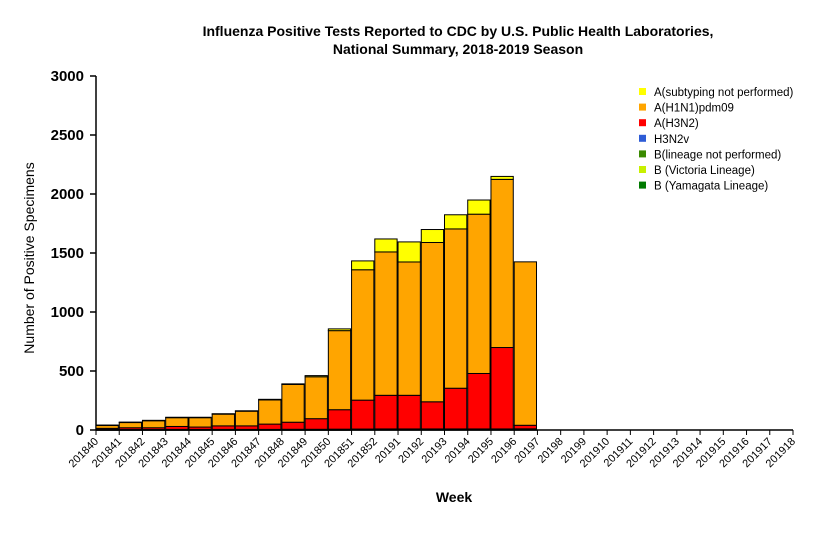 This screenshot has width=816, height=545. I want to click on legend-entry: B (Victoria Lineage), so click(704, 171).